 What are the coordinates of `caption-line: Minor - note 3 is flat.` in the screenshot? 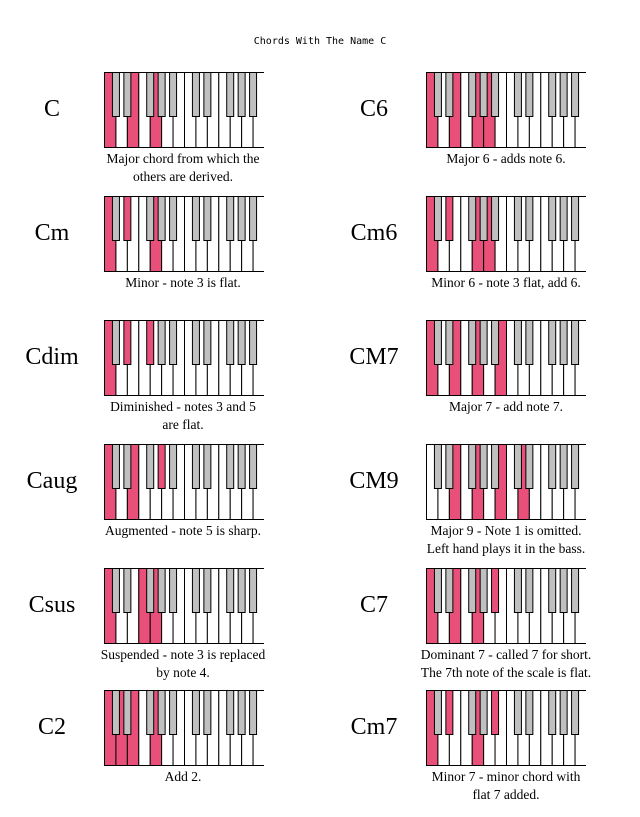 It's located at (183, 282).